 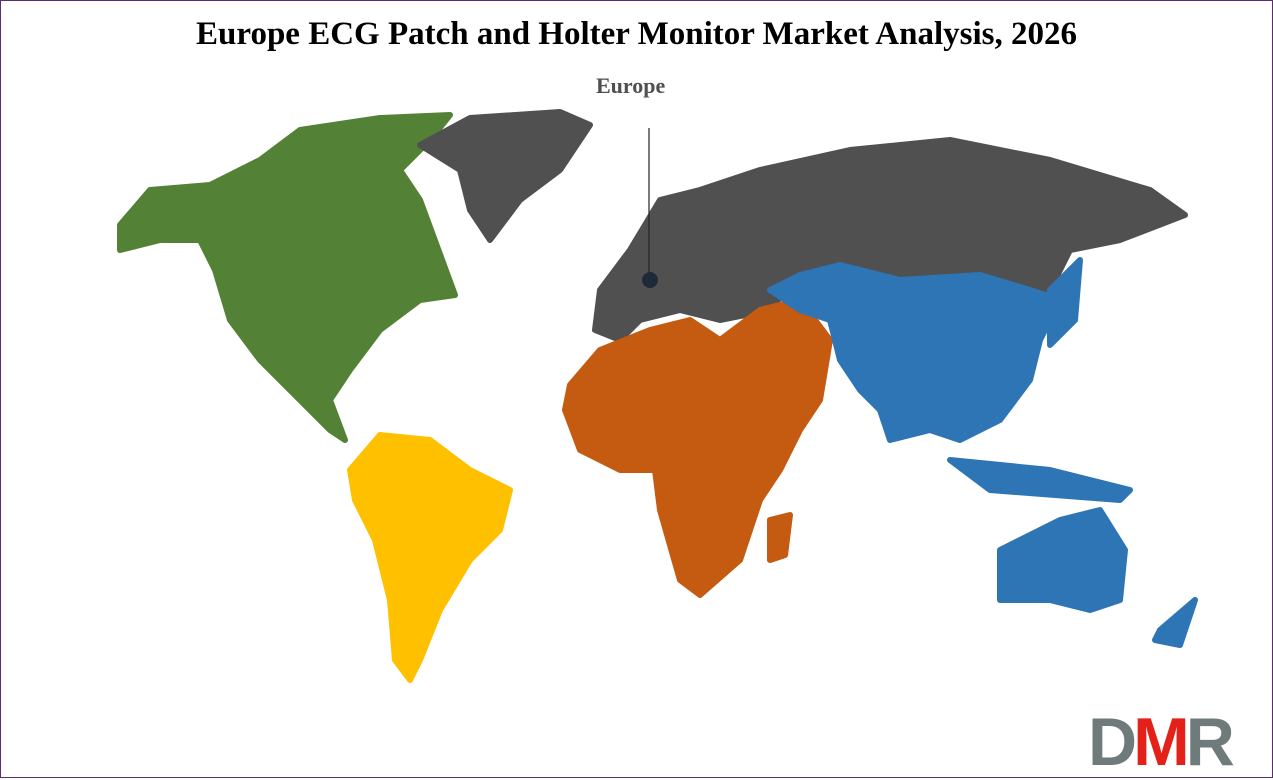 I want to click on europe-marker, so click(x=650, y=280).